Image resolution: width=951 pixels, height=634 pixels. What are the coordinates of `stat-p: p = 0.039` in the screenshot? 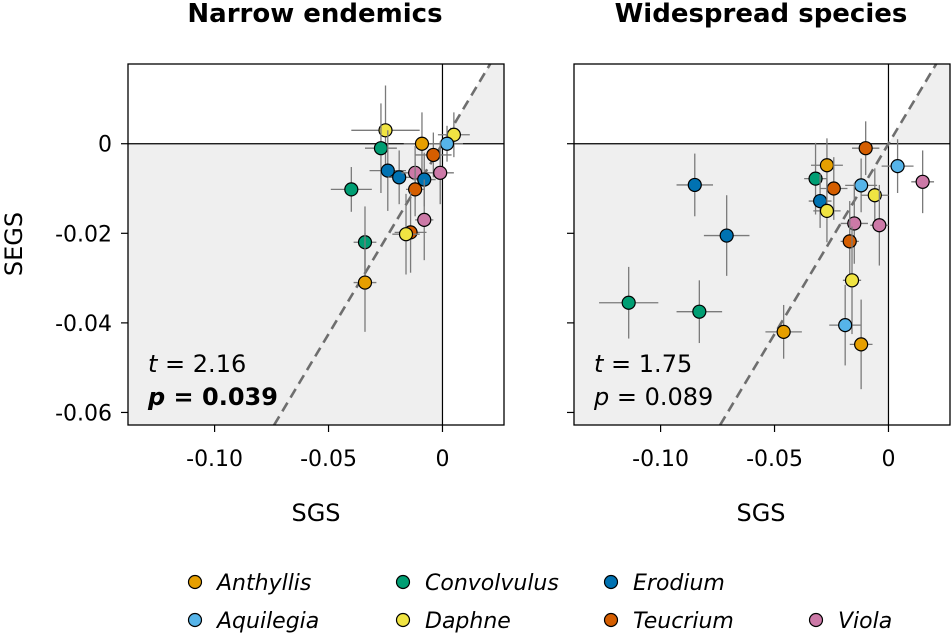 It's located at (212, 397).